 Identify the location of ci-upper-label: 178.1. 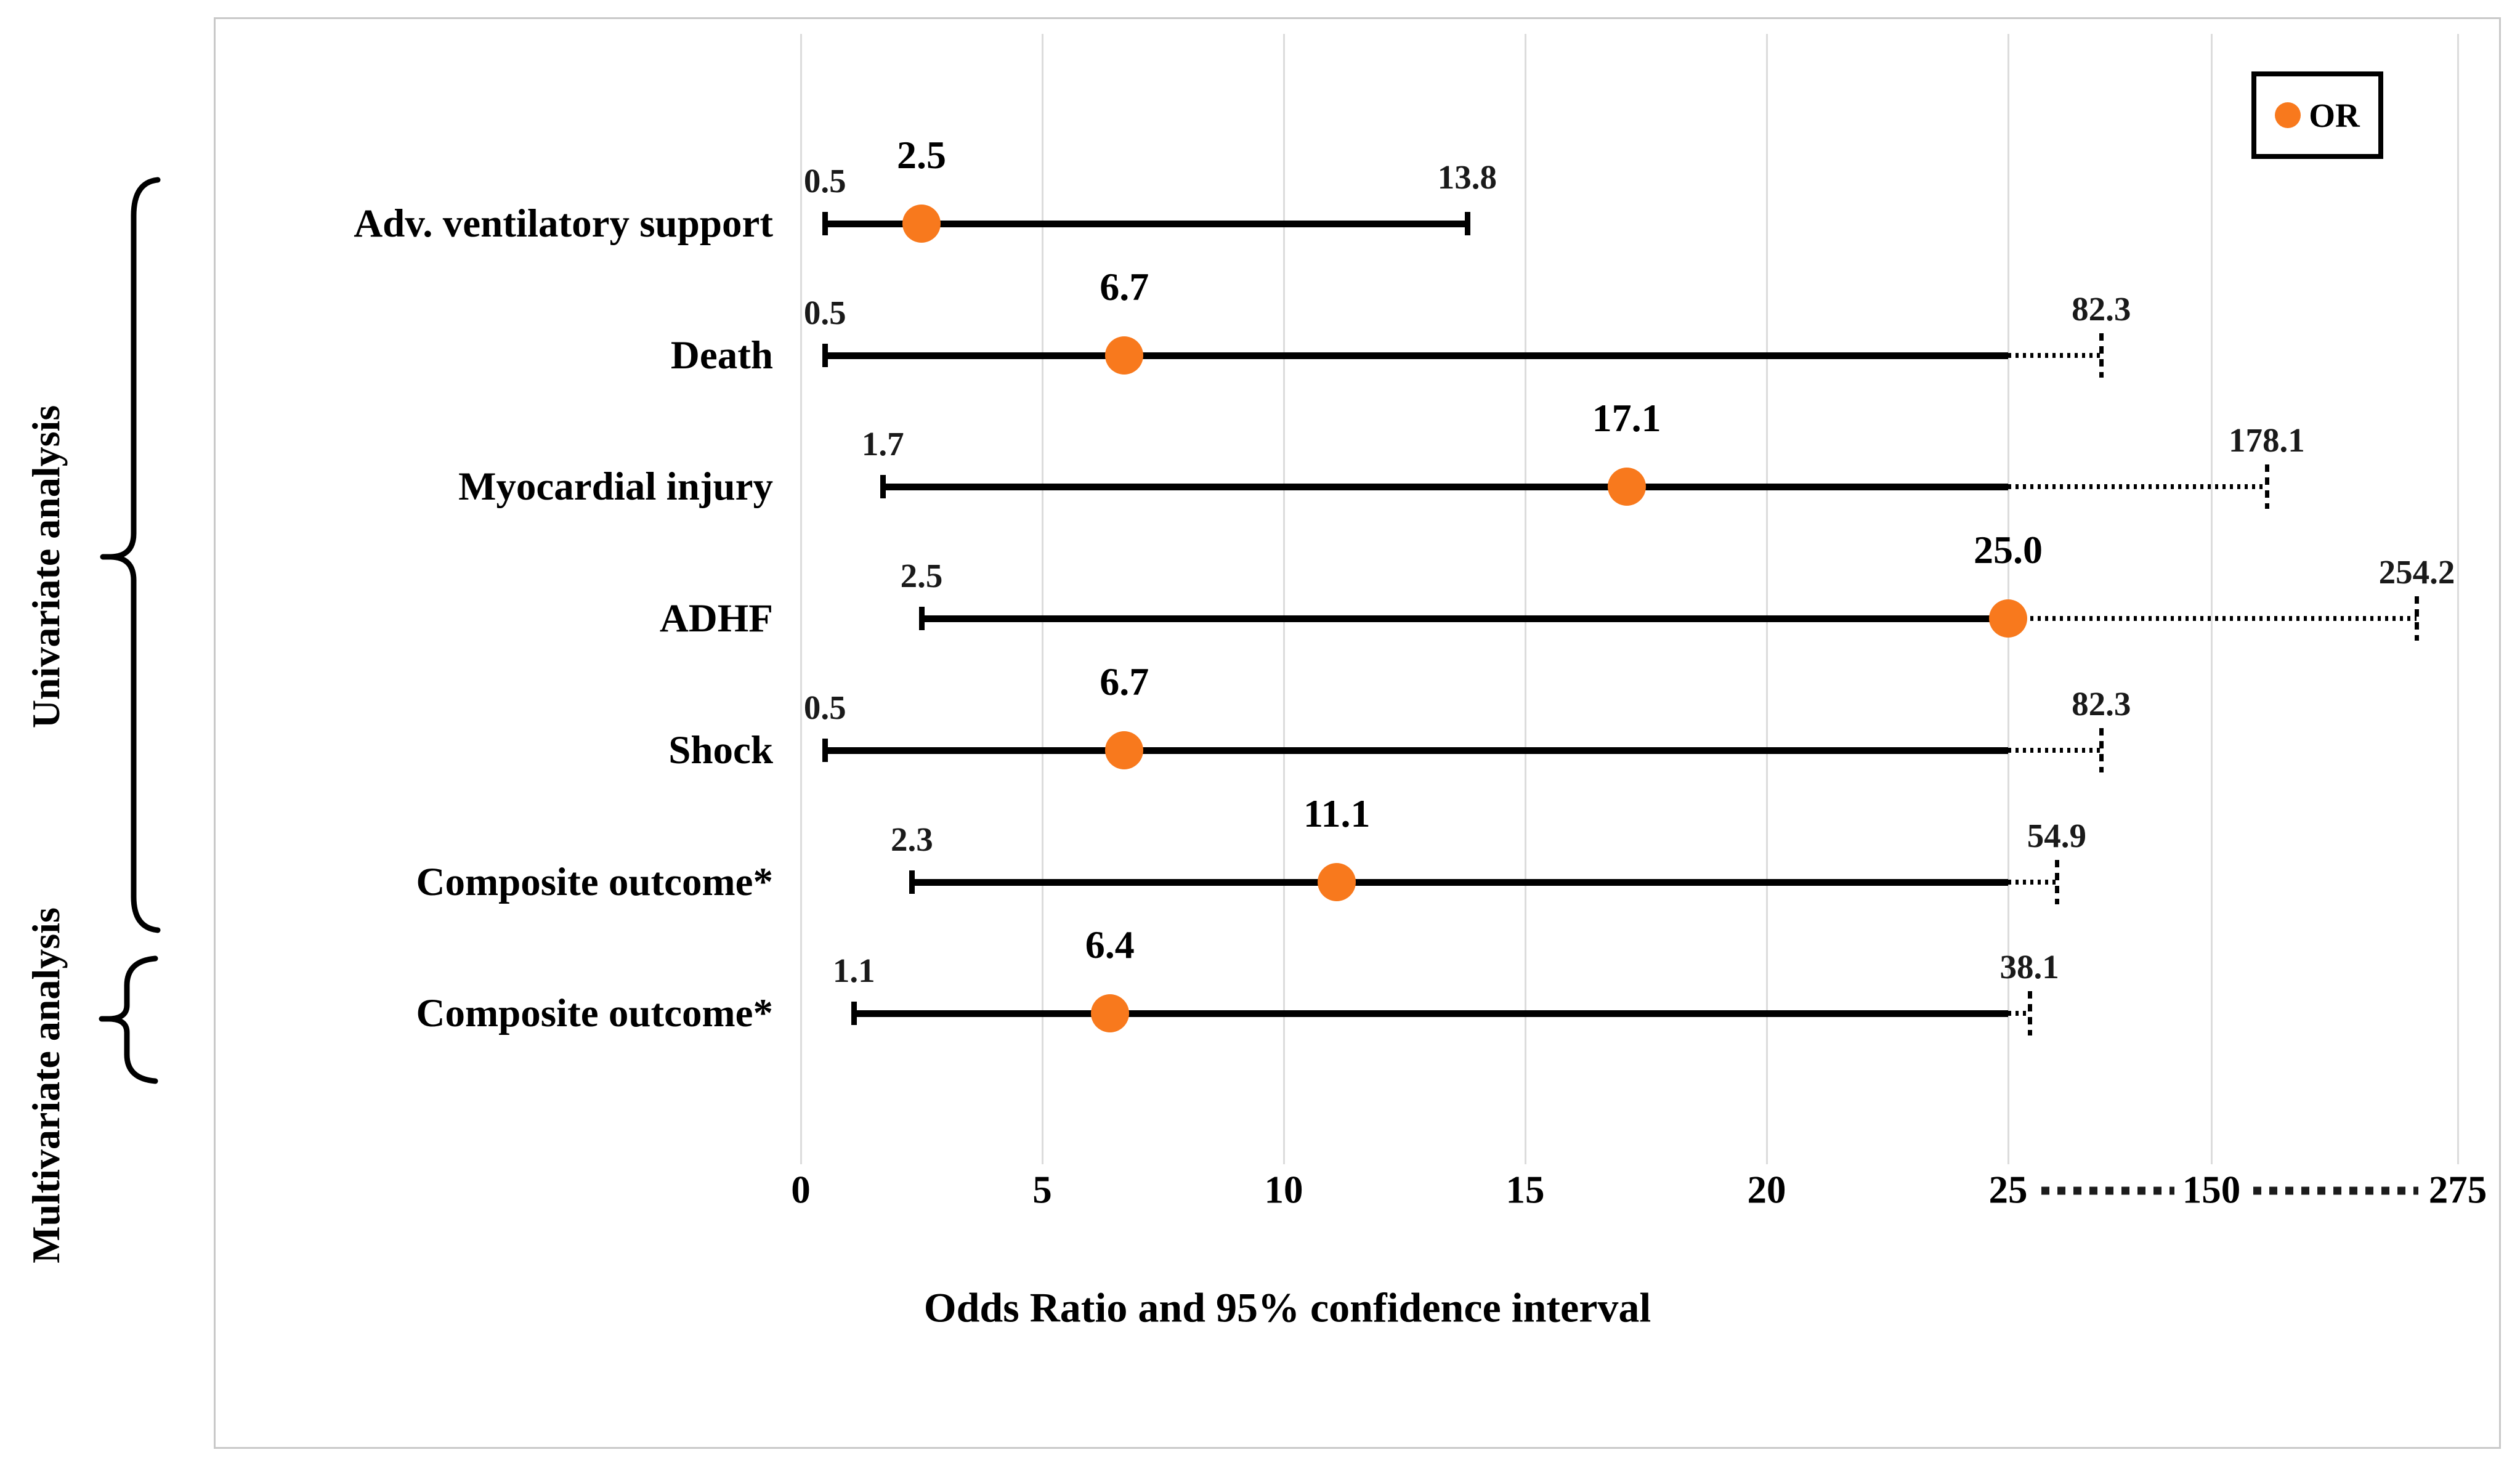
(2267, 440).